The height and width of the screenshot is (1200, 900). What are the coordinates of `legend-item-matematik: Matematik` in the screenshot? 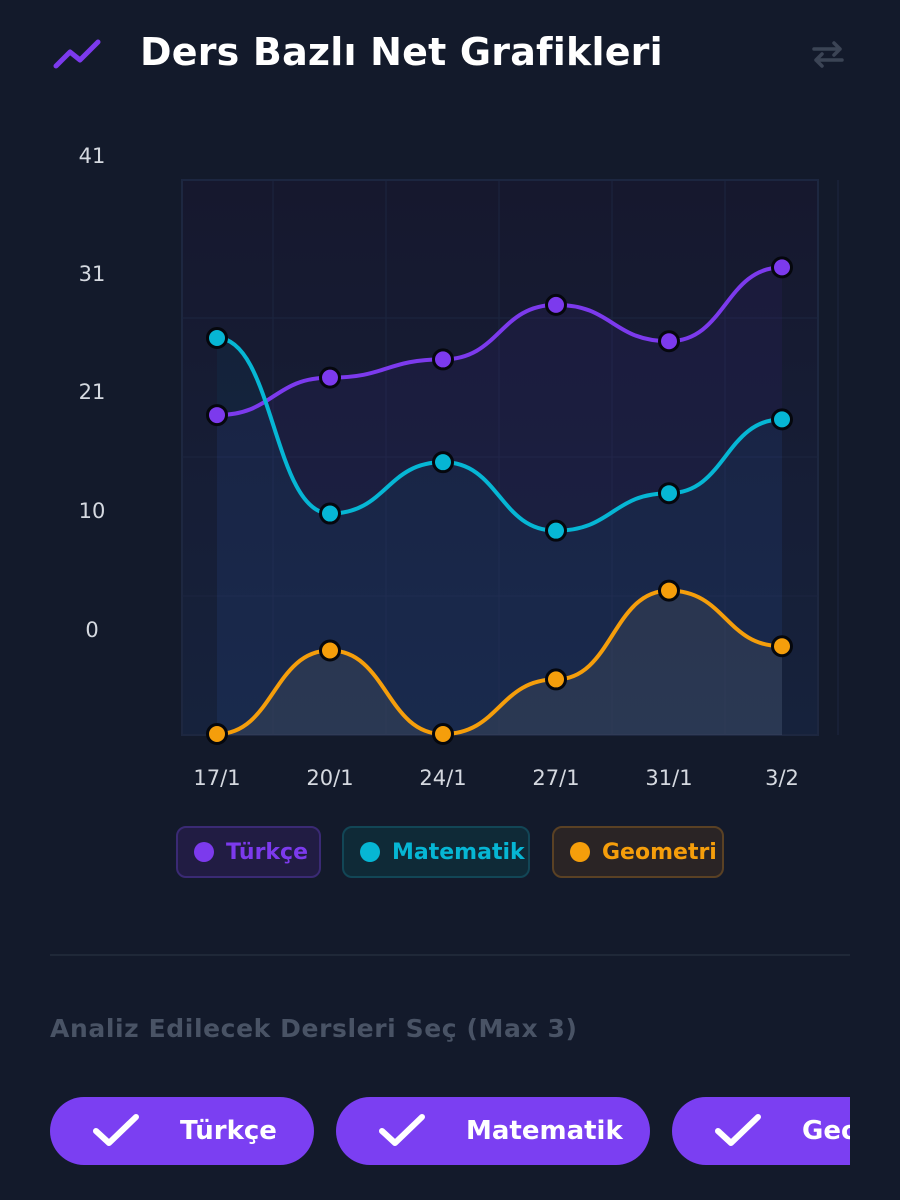 It's located at (436, 852).